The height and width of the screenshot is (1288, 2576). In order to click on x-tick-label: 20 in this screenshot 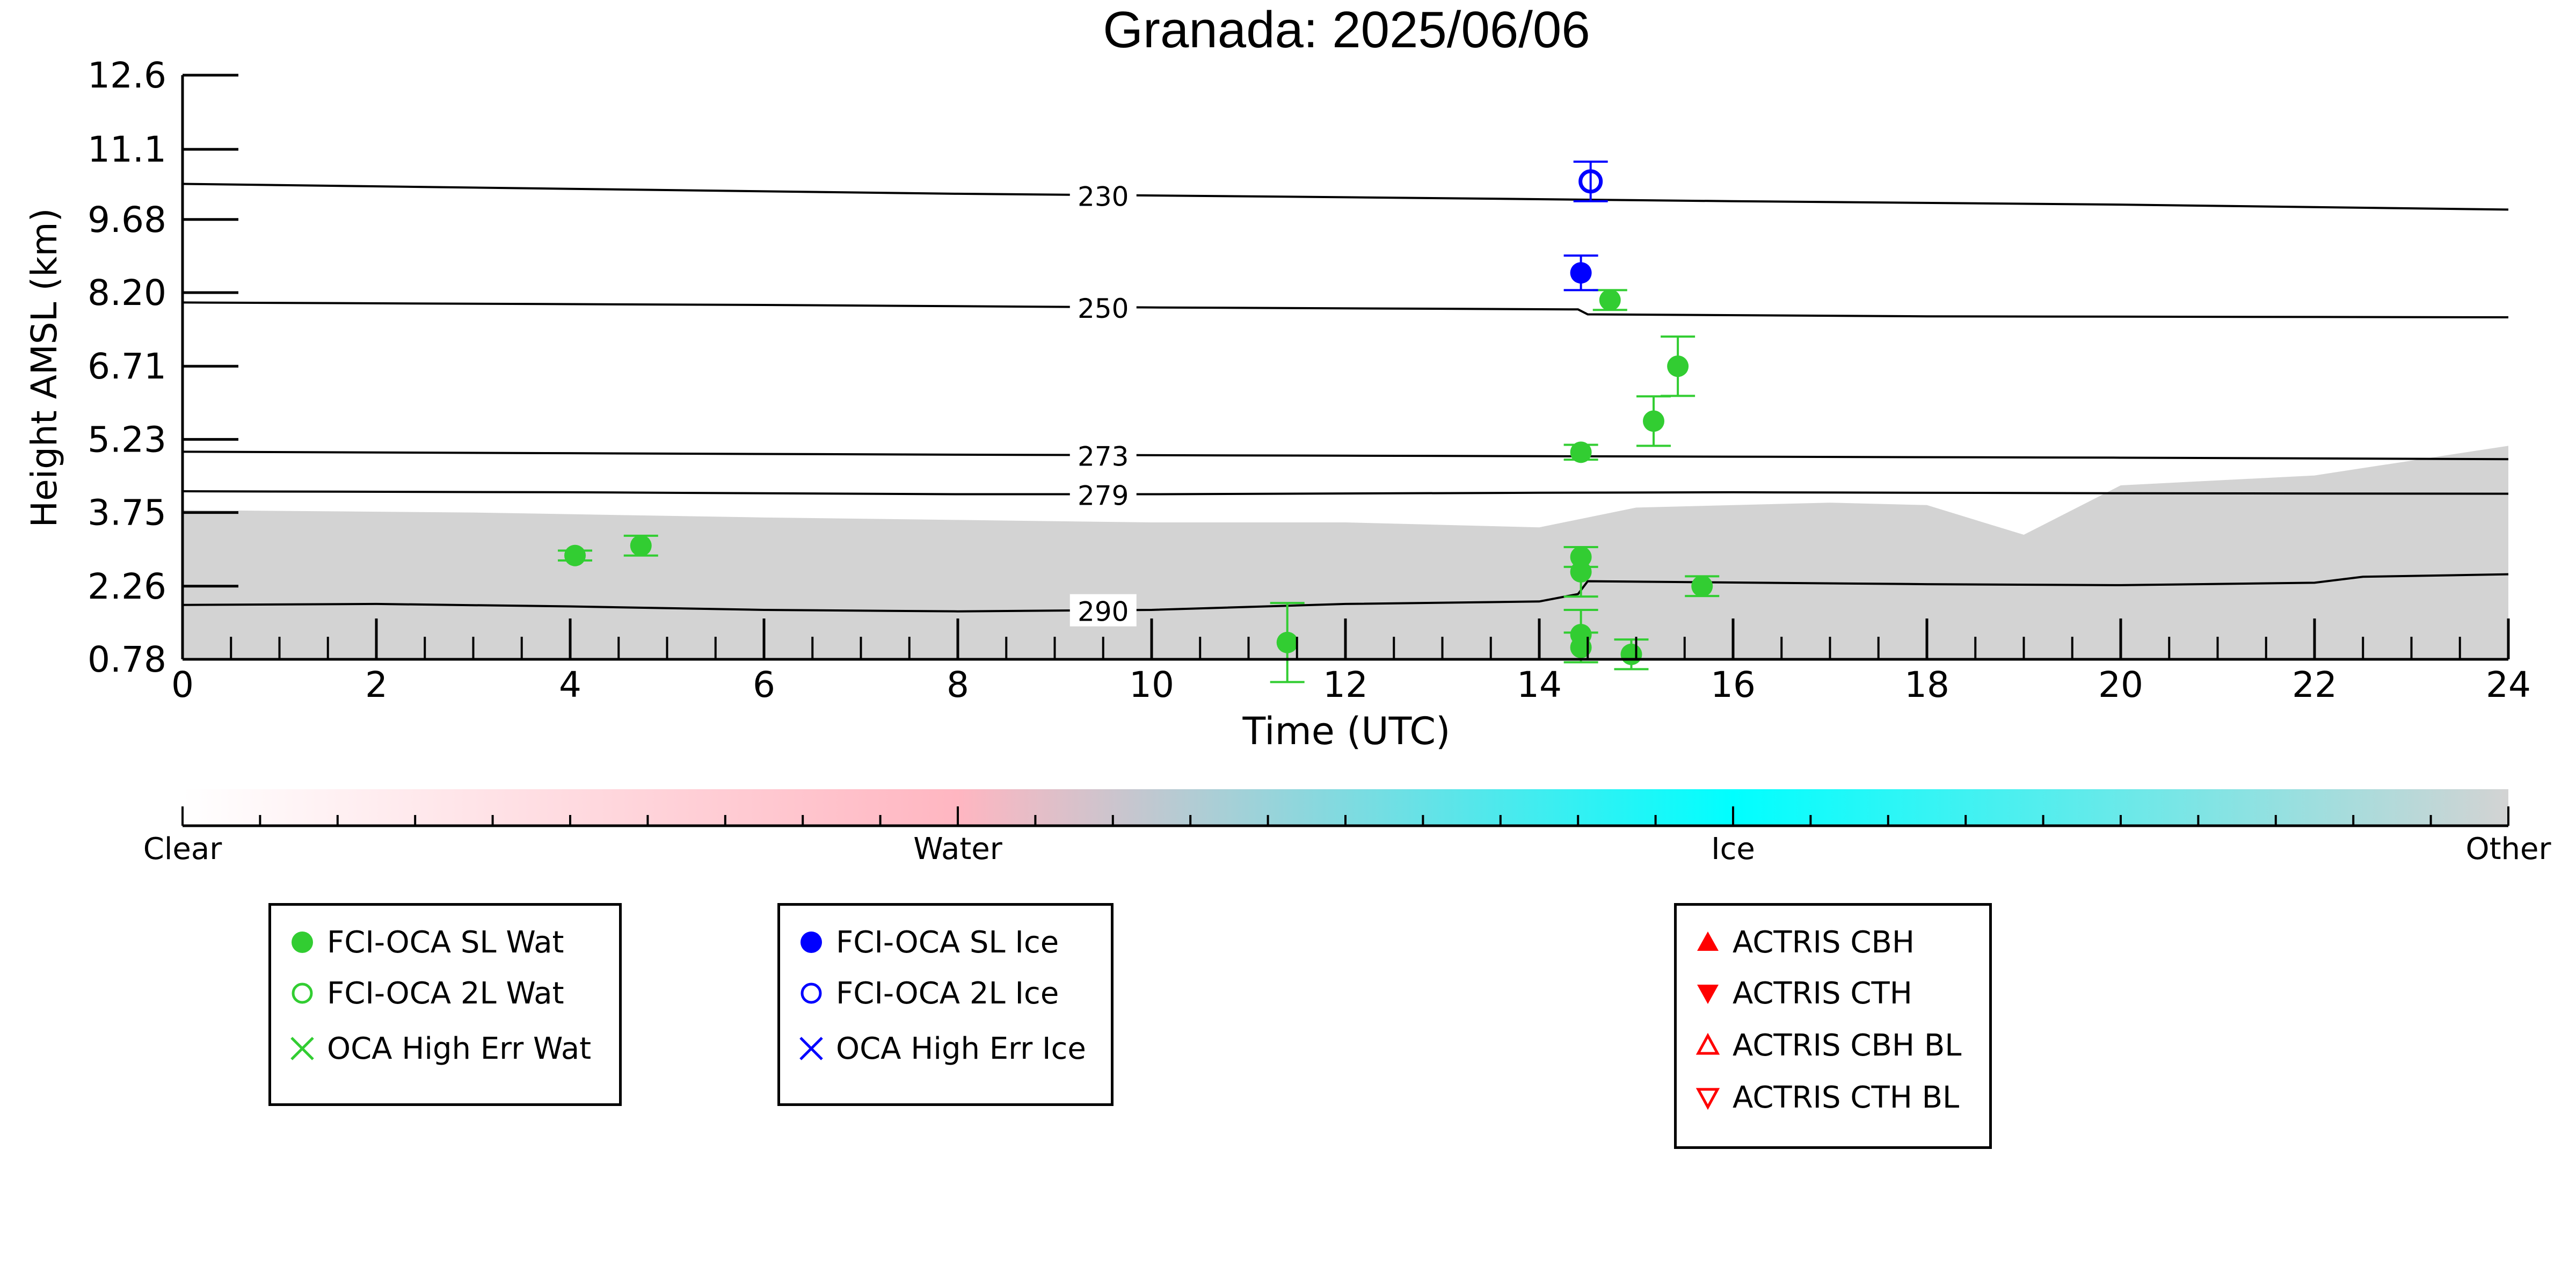, I will do `click(2120, 684)`.